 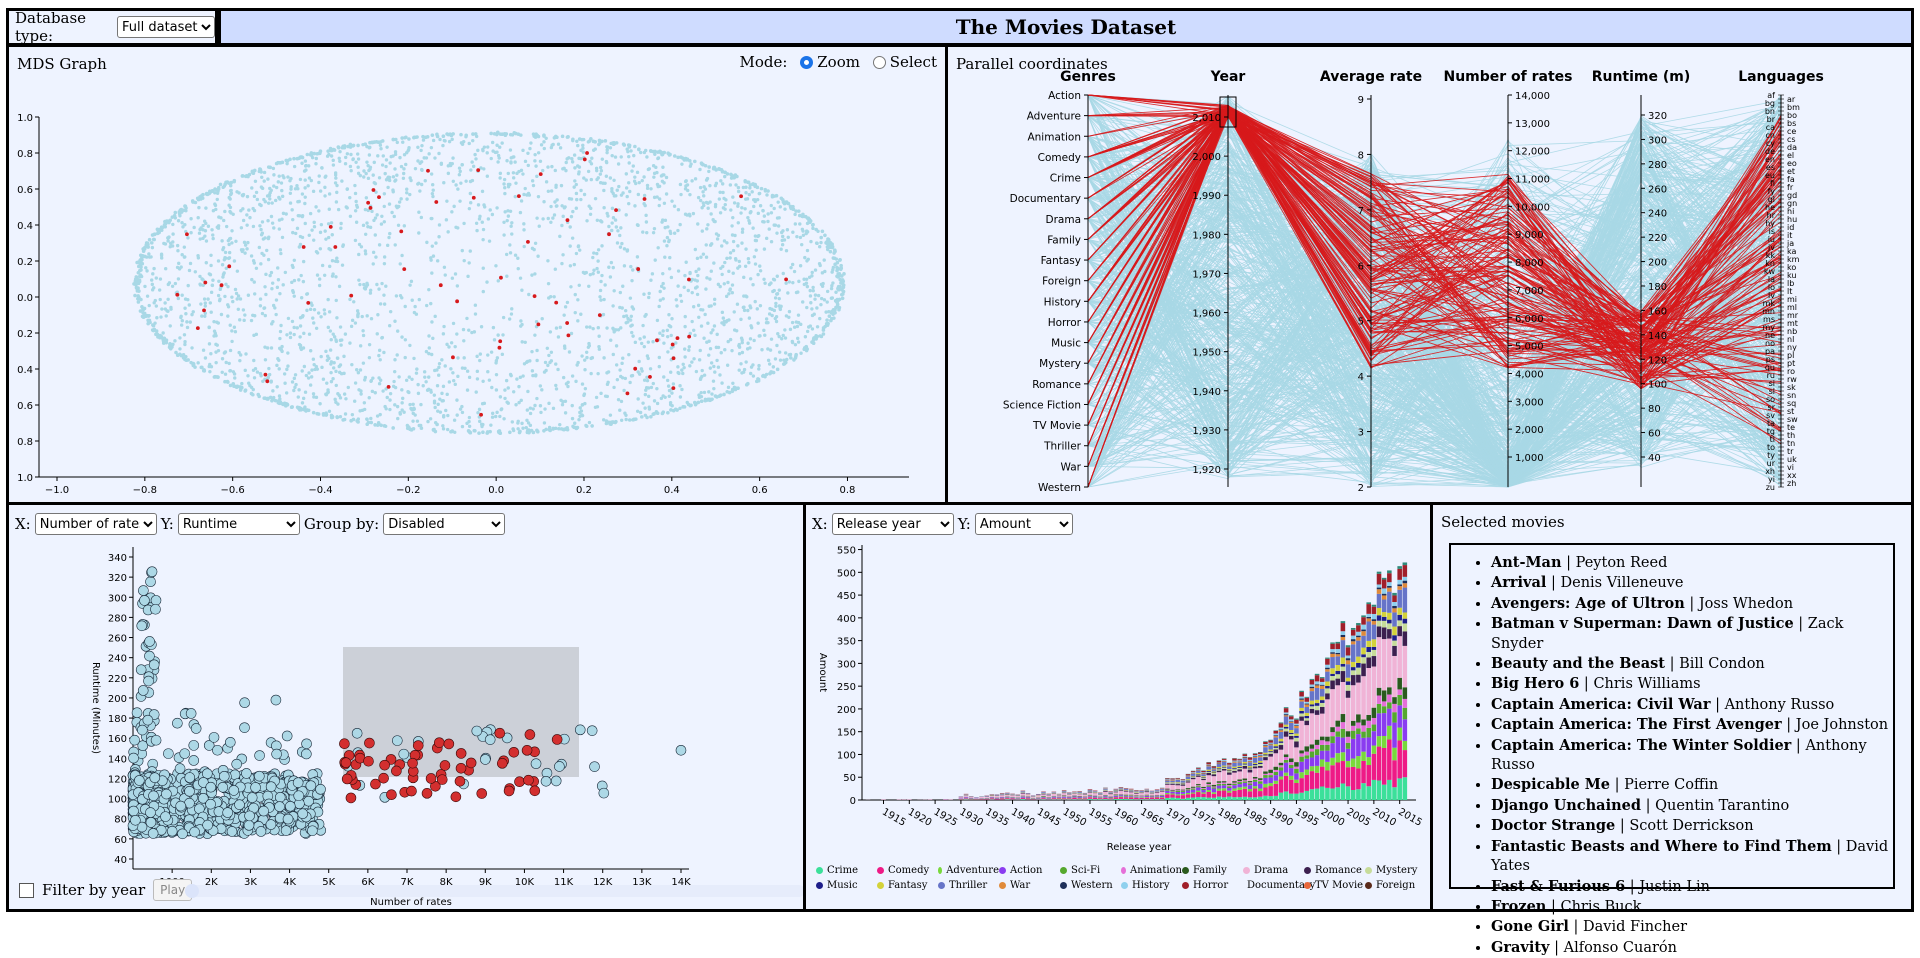 What do you see at coordinates (166, 27) in the screenshot?
I see `database-type-select: Full dataset` at bounding box center [166, 27].